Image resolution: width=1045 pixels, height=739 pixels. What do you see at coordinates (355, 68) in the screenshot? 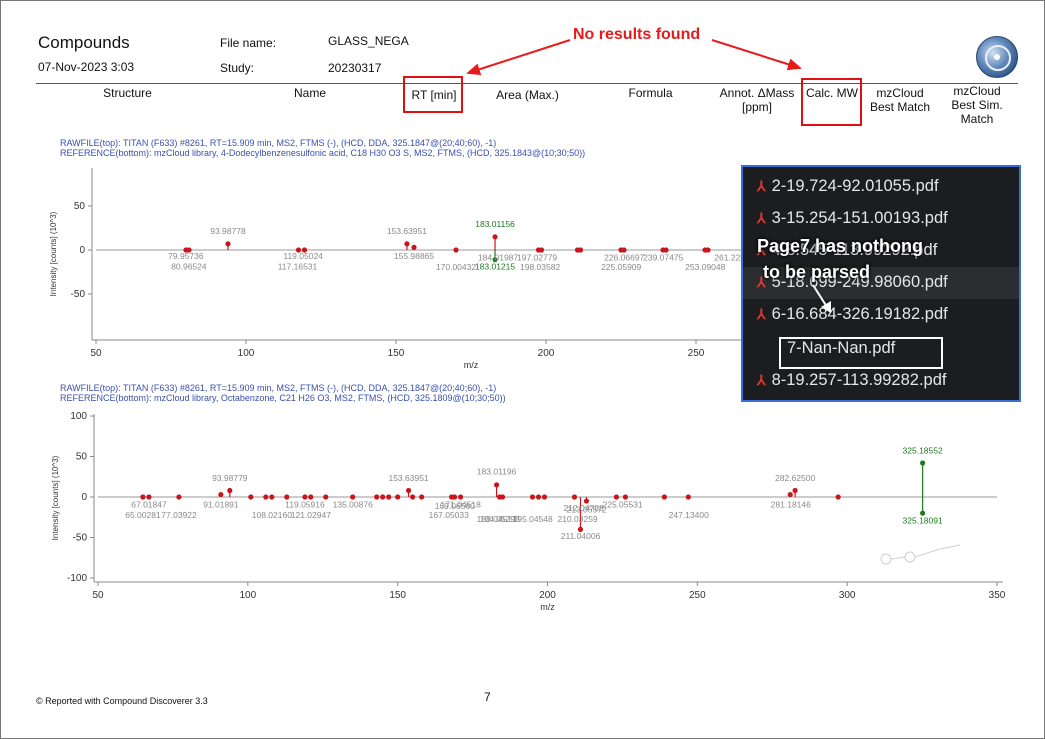
I see `study-value: 20230317` at bounding box center [355, 68].